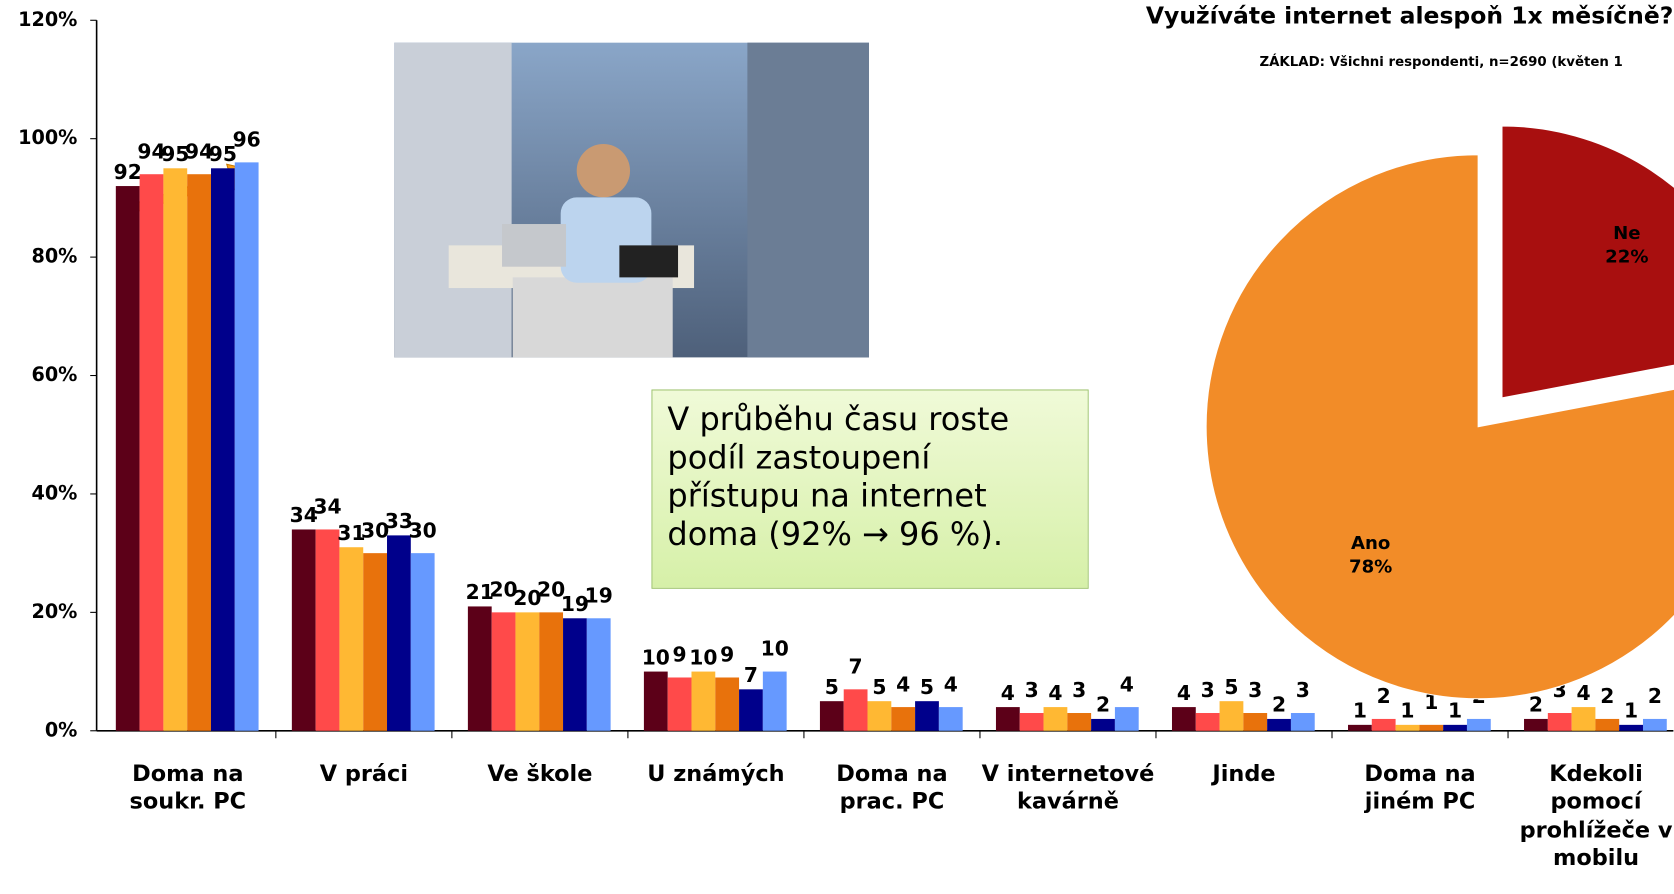 The image size is (1674, 894). Describe the element at coordinates (1596, 815) in the screenshot. I see `x-tick-label: Kdekoli pomocí prohlížeče v mobilu` at that location.